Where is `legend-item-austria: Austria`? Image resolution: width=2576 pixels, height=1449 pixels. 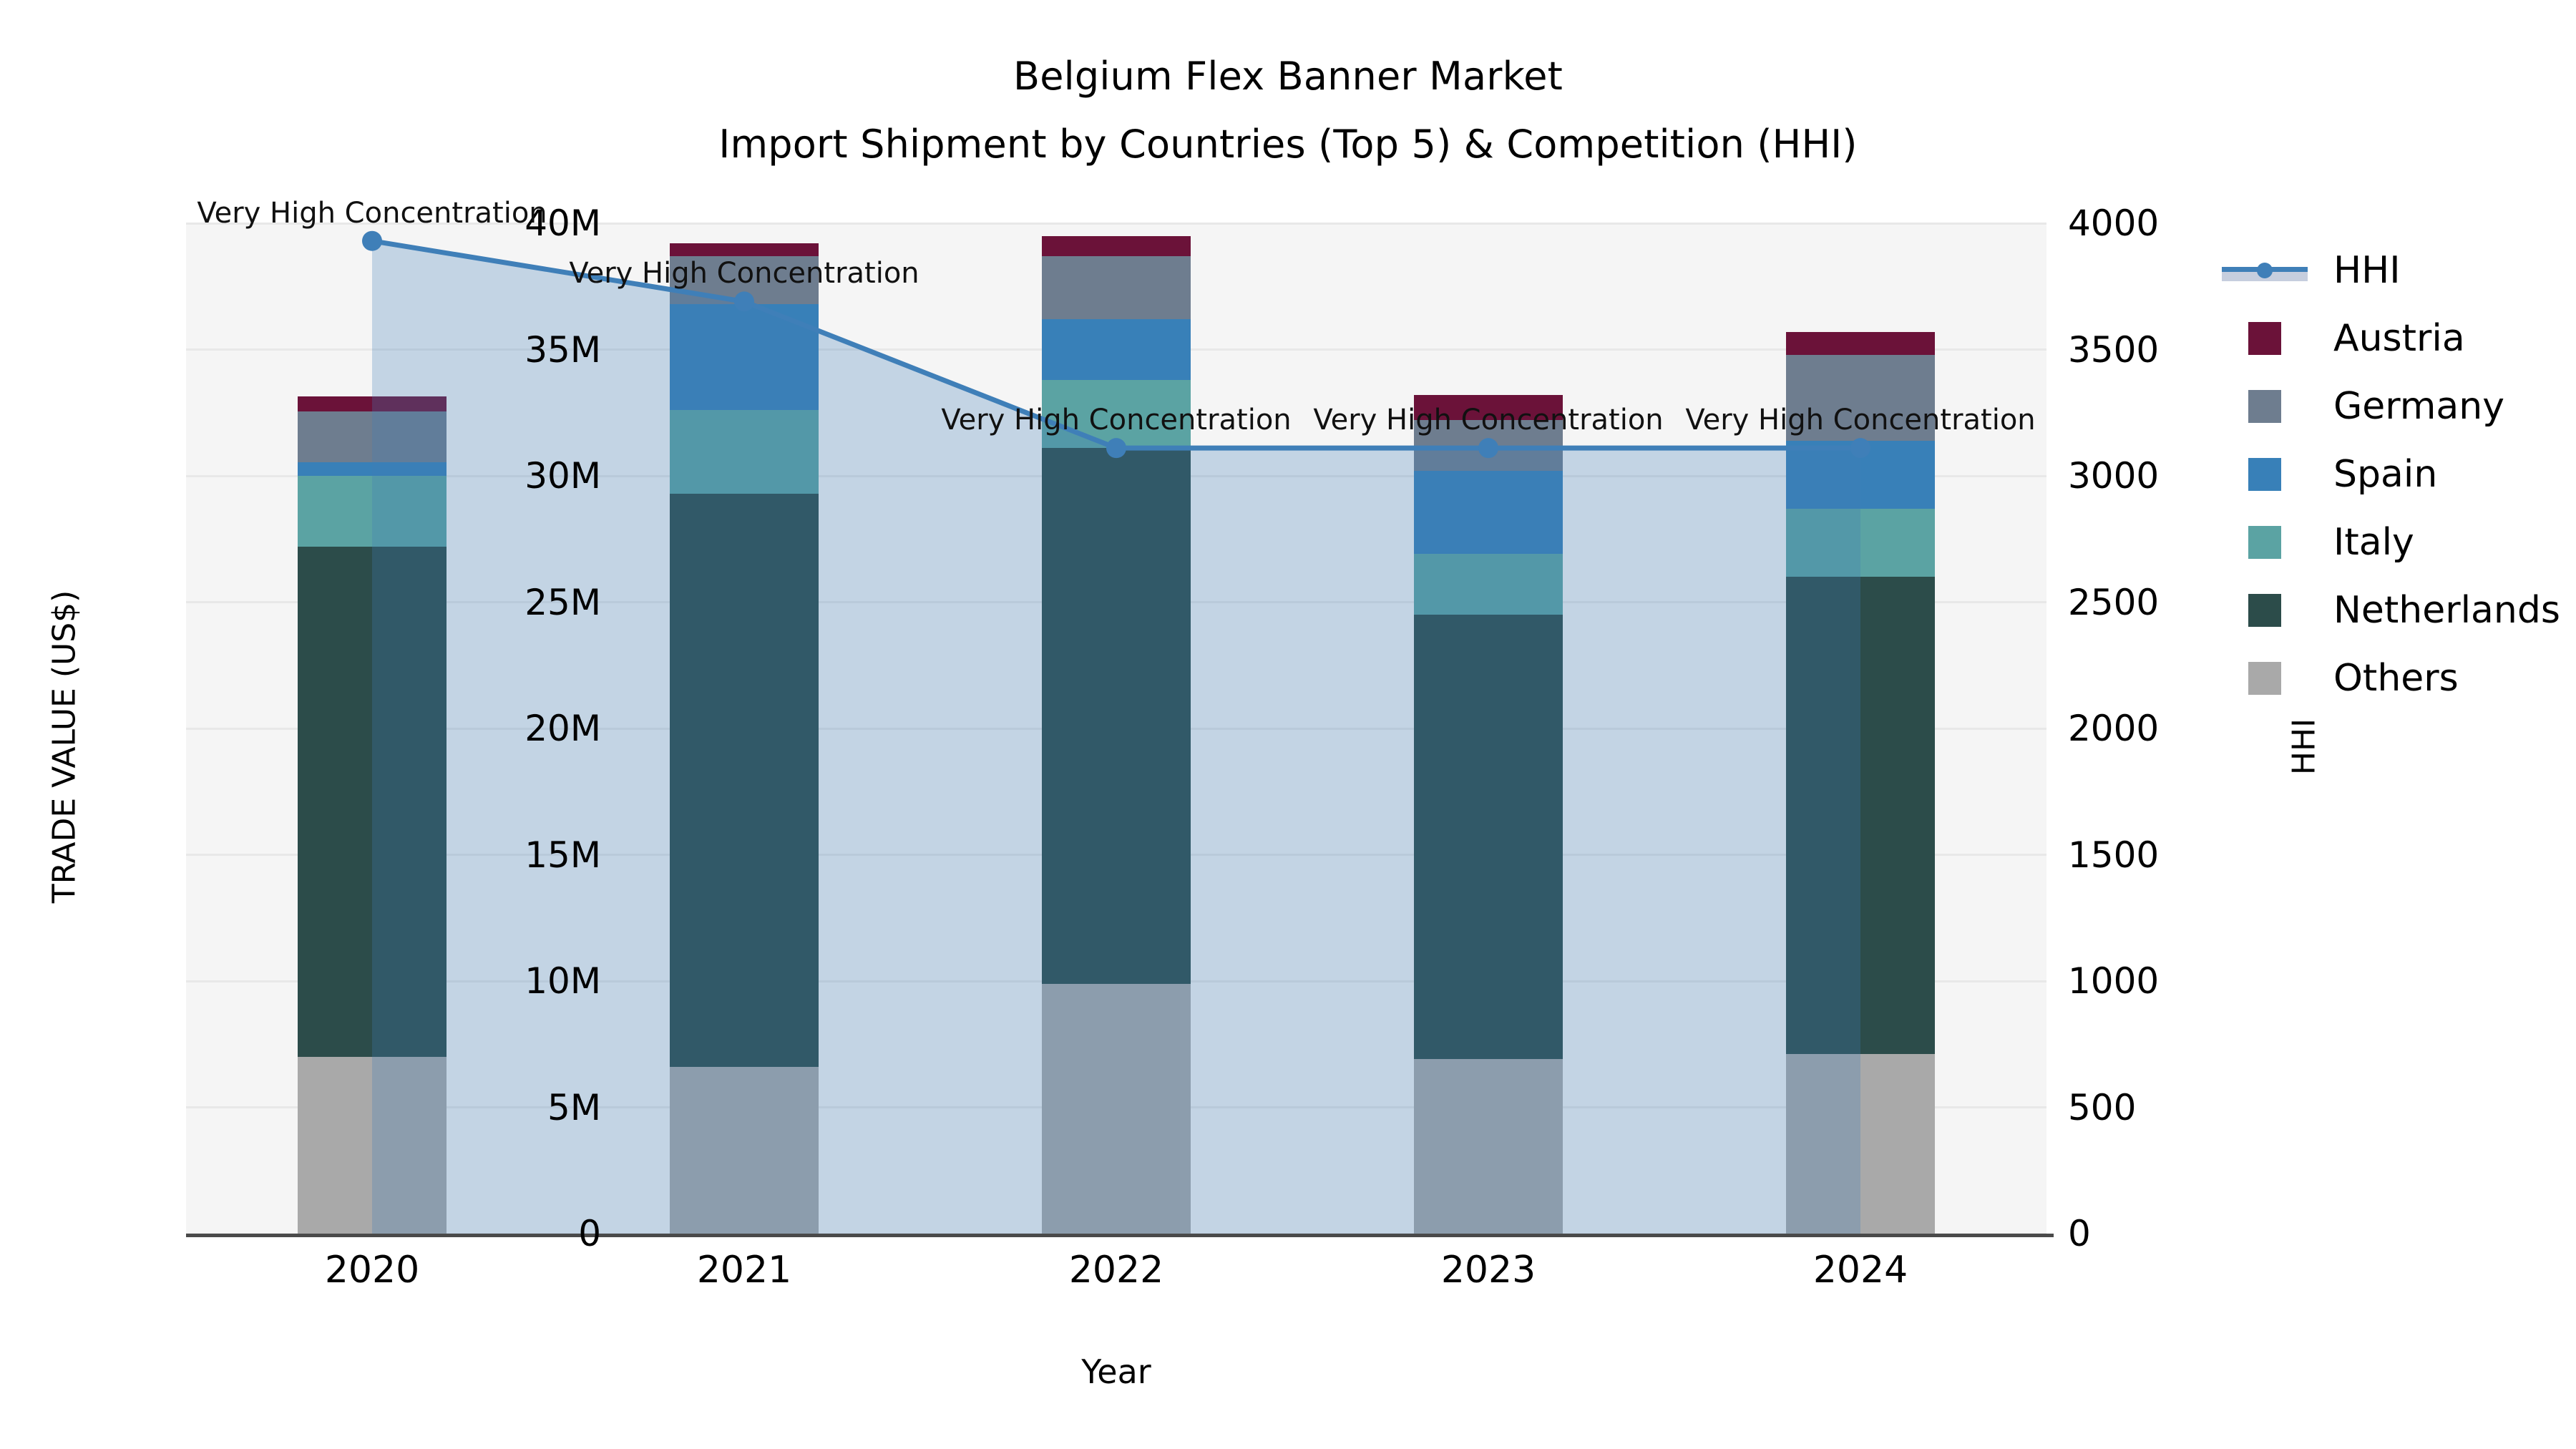
legend-item-austria: Austria is located at coordinates (2390, 338).